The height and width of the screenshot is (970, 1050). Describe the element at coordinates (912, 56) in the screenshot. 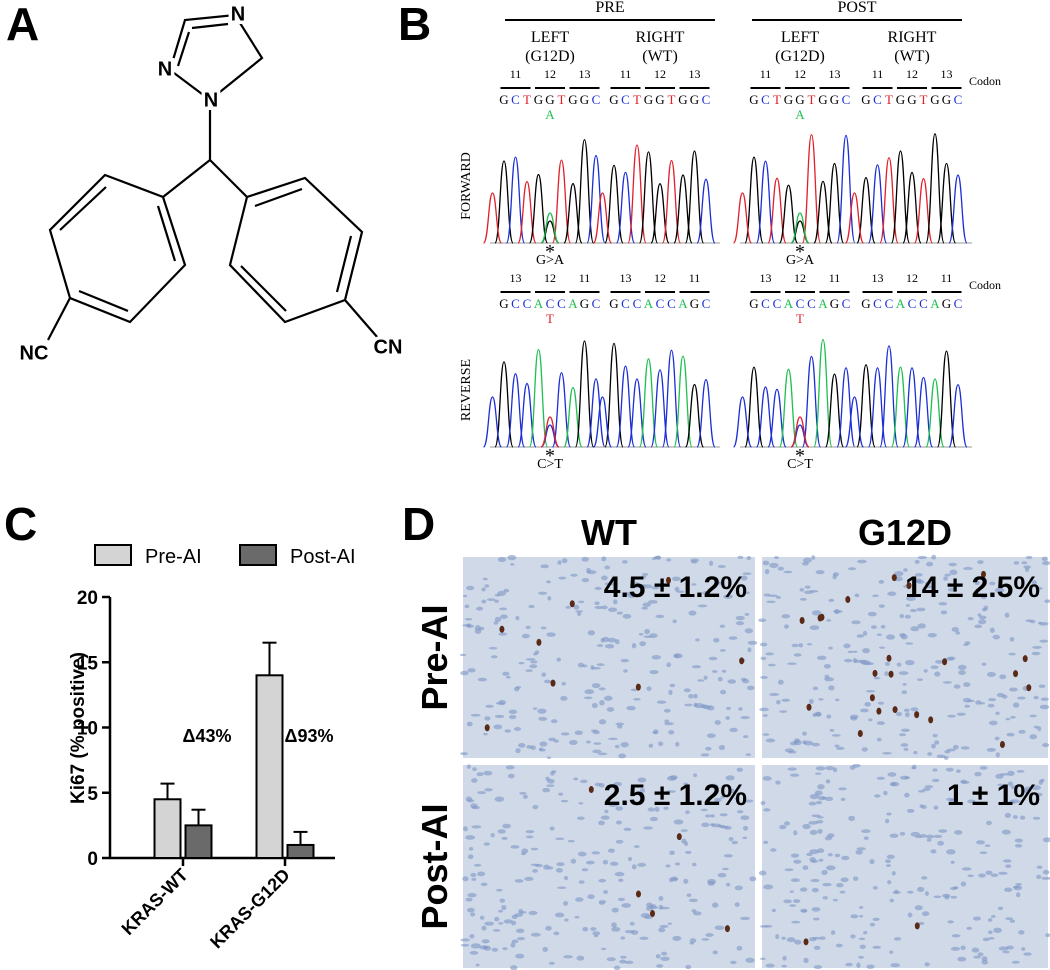

I see `sample-label: (WT)` at that location.